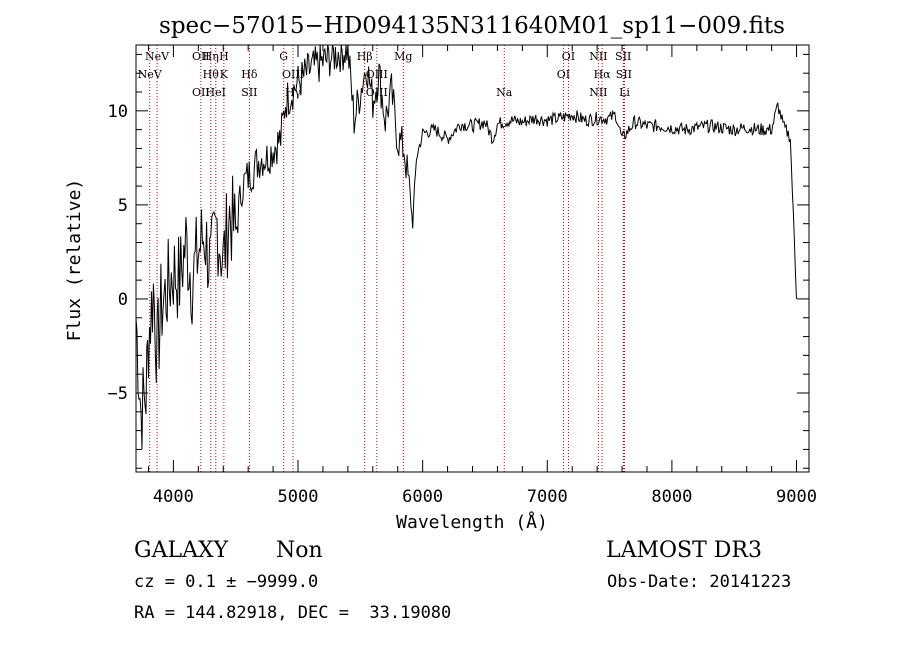 Image resolution: width=900 pixels, height=649 pixels. What do you see at coordinates (249, 74) in the screenshot?
I see `line-label: Hδ` at bounding box center [249, 74].